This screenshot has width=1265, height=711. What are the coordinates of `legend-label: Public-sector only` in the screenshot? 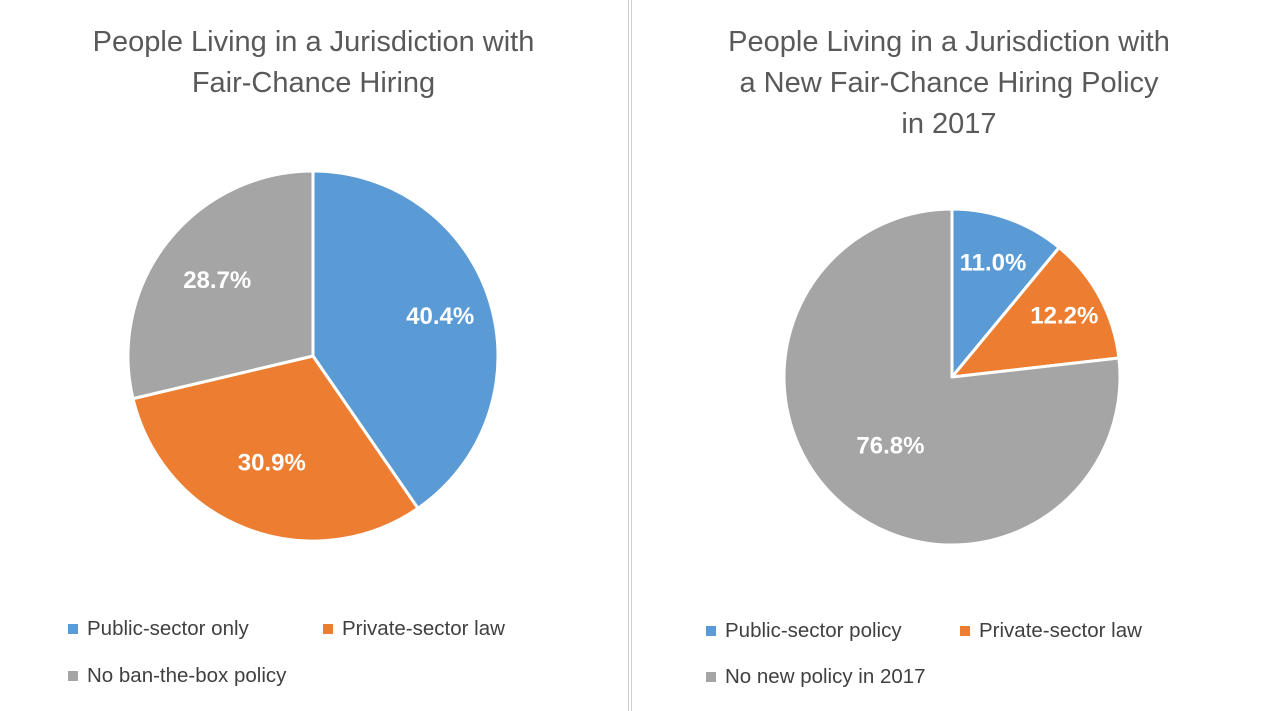 It's located at (168, 628).